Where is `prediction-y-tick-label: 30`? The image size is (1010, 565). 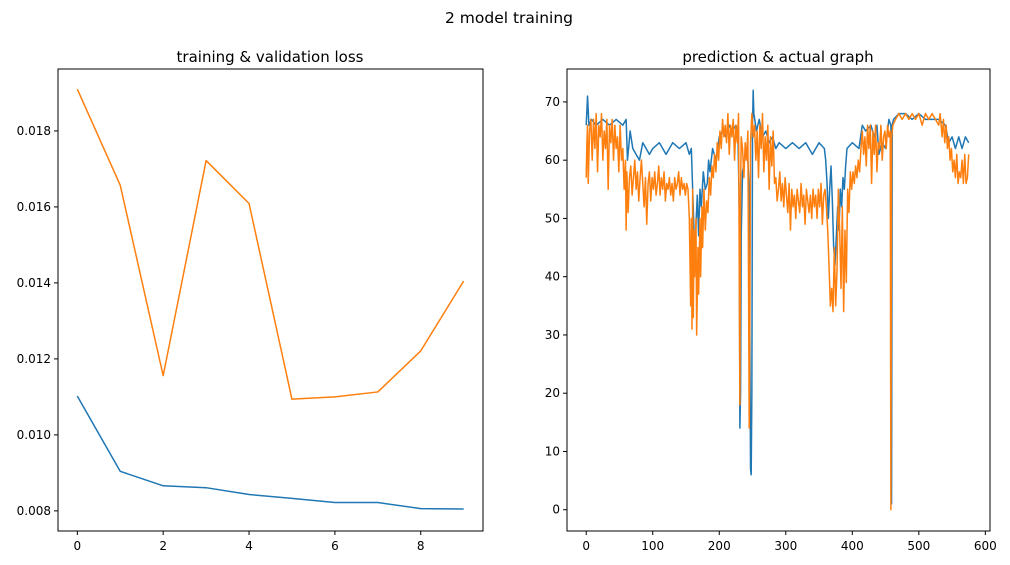
prediction-y-tick-label: 30 is located at coordinates (552, 335).